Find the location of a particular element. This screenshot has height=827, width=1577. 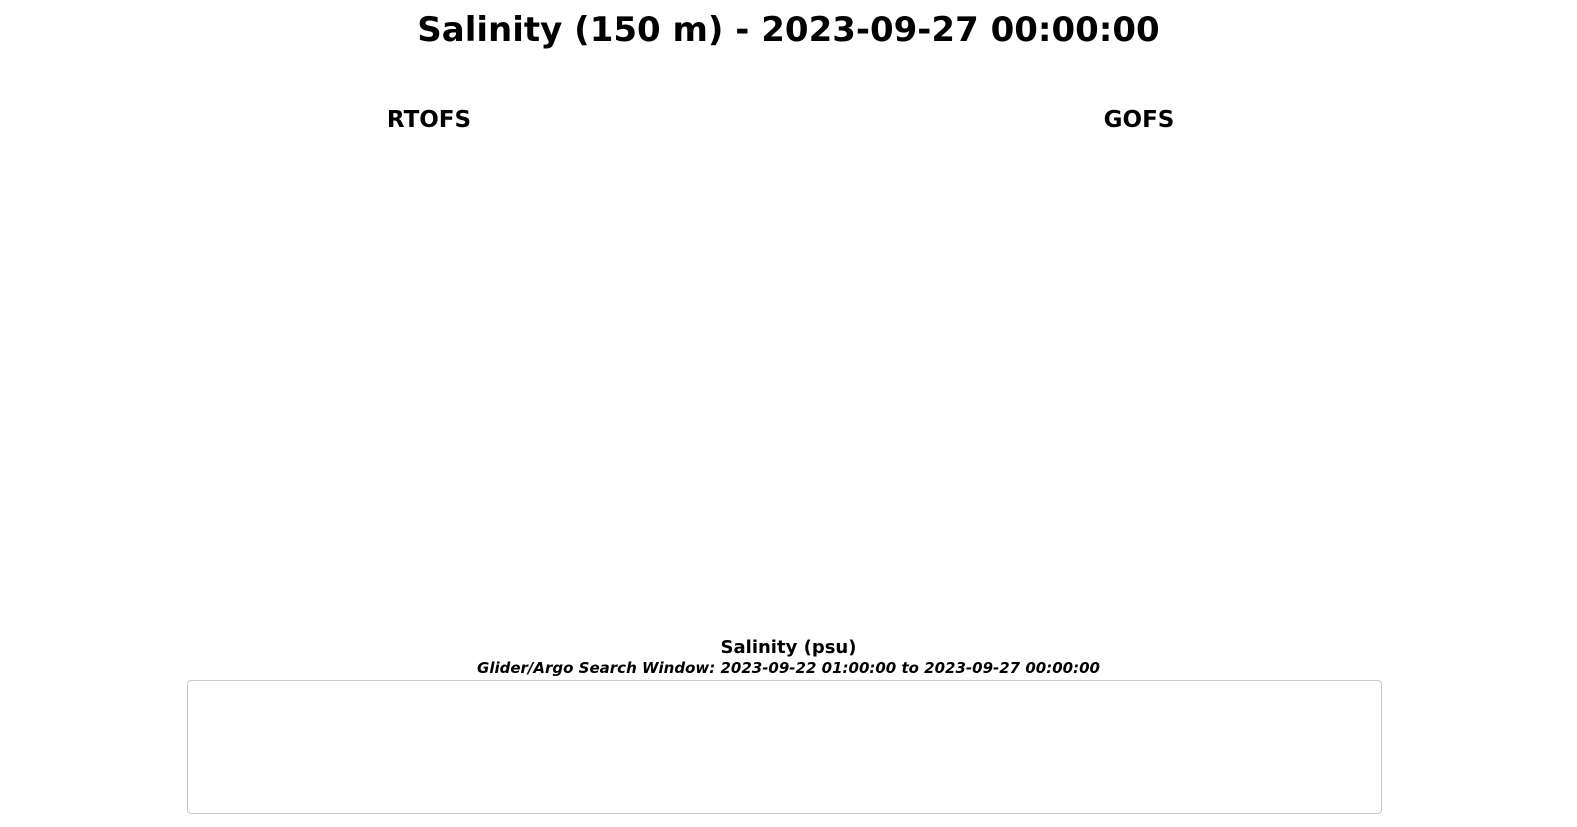

panel-title-rtofs: RTOFS is located at coordinates (429, 120).